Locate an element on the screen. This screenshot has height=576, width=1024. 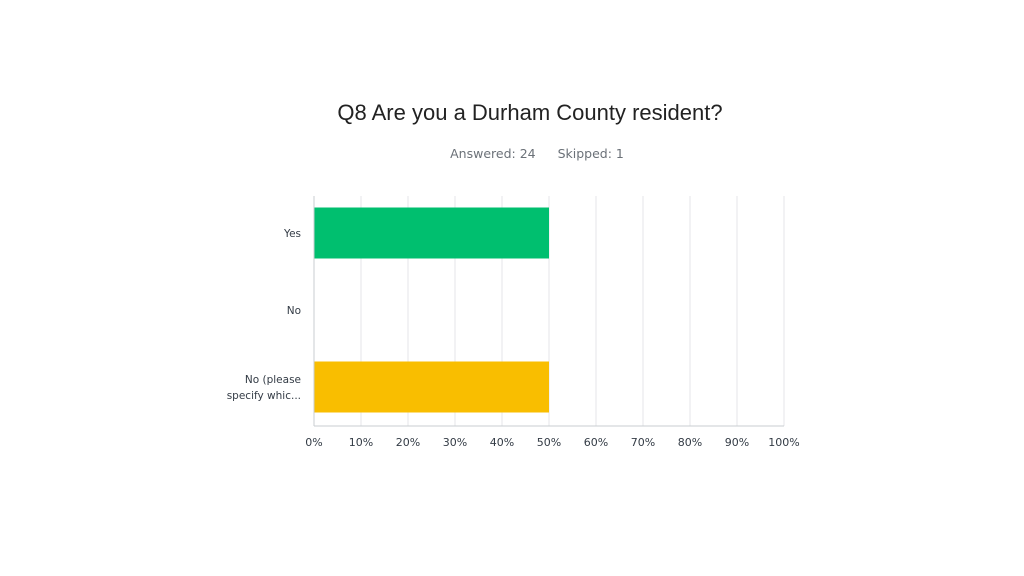
x-tick-label: 70% is located at coordinates (643, 442).